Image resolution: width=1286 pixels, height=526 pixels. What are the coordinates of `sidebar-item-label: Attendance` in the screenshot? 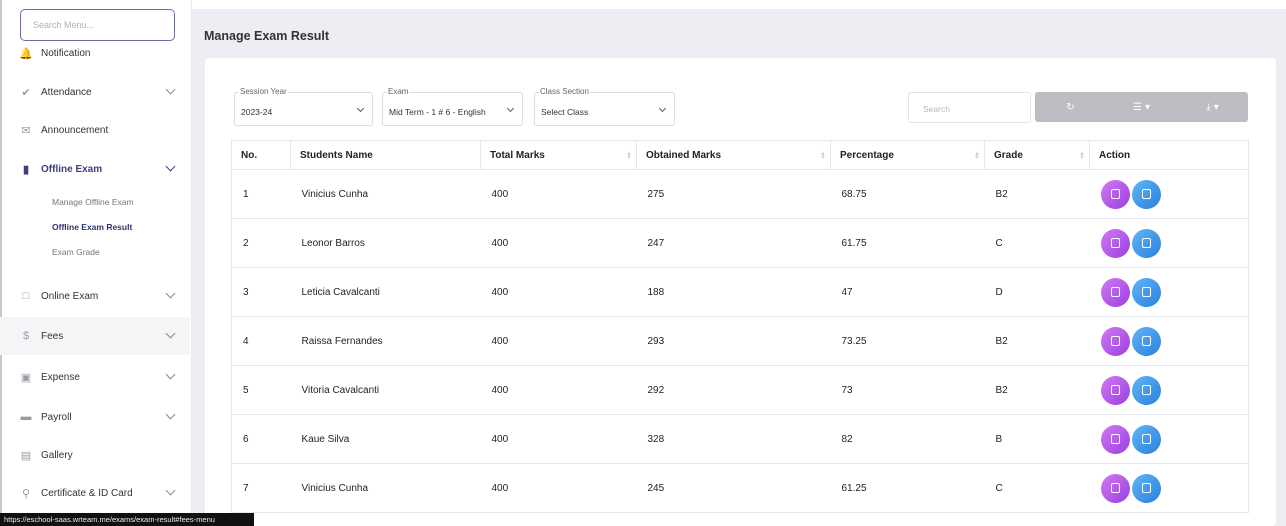 It's located at (66, 92).